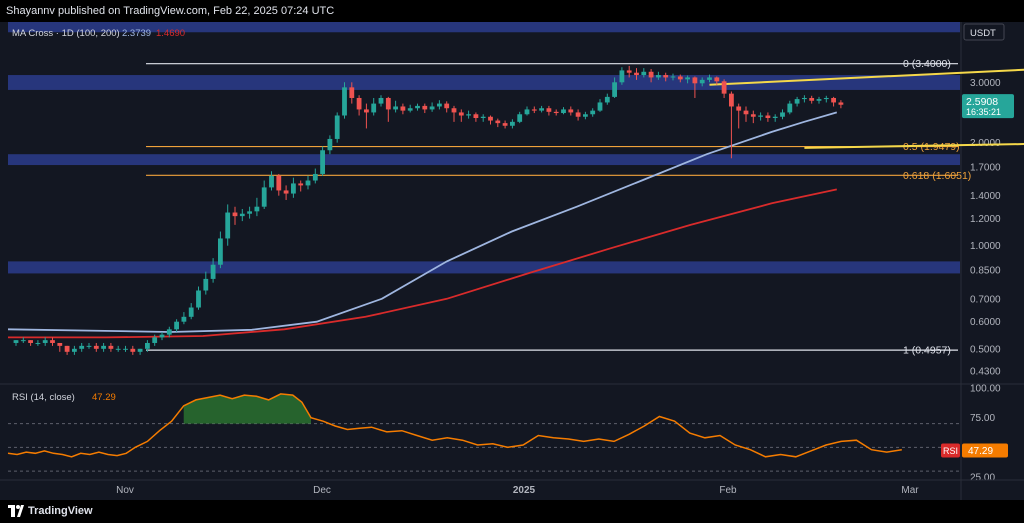 The width and height of the screenshot is (1024, 523). Describe the element at coordinates (104, 397) in the screenshot. I see `rsi-legend-value: 47.29` at that location.